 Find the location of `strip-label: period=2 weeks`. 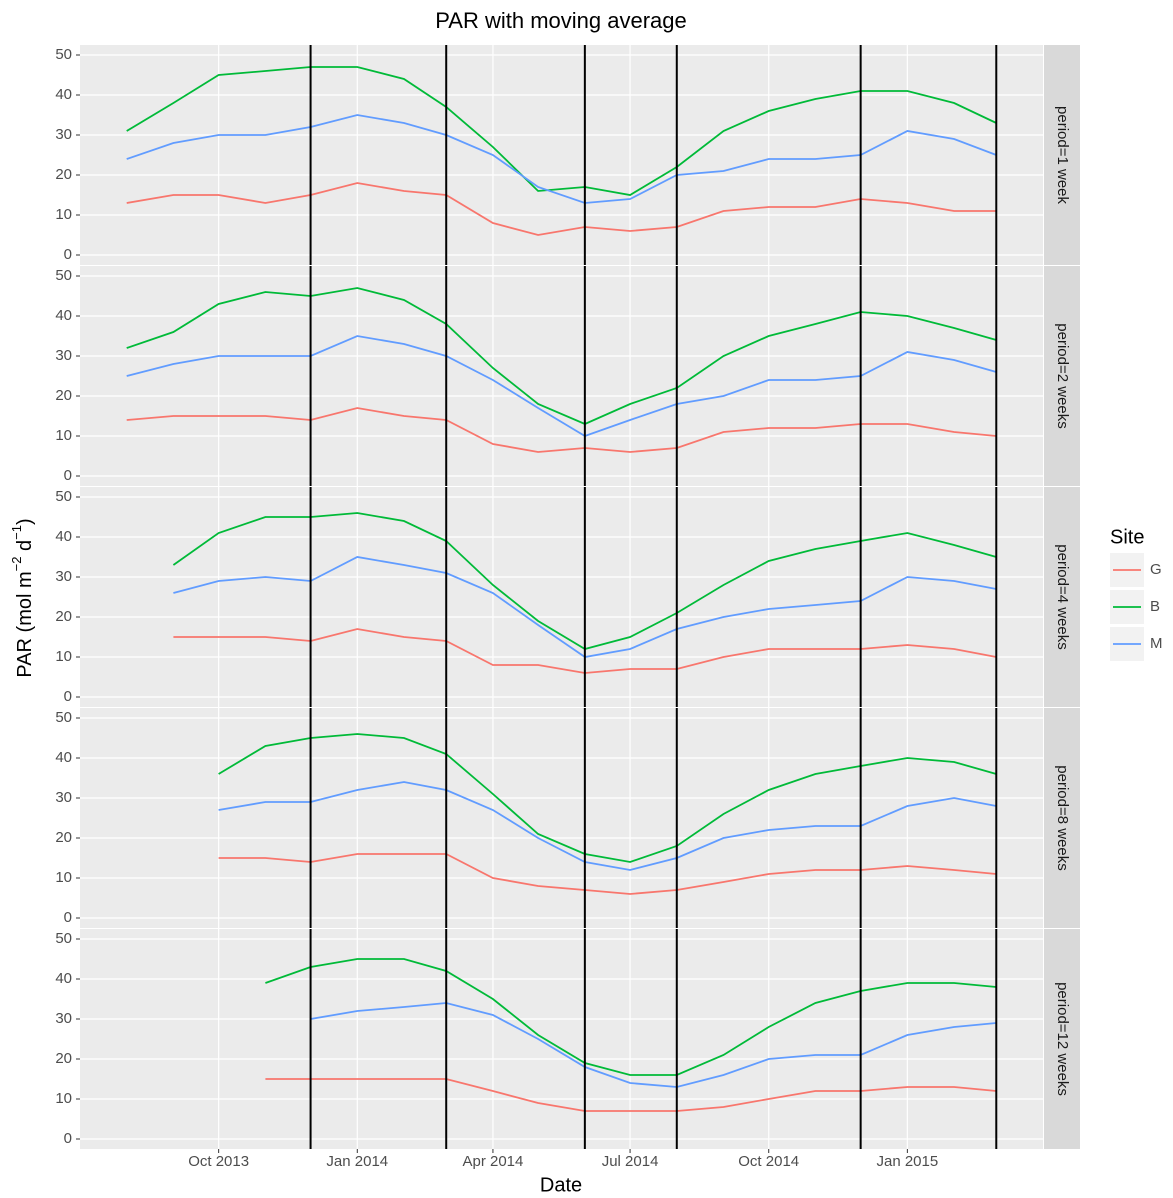

strip-label: period=2 weeks is located at coordinates (1062, 375).